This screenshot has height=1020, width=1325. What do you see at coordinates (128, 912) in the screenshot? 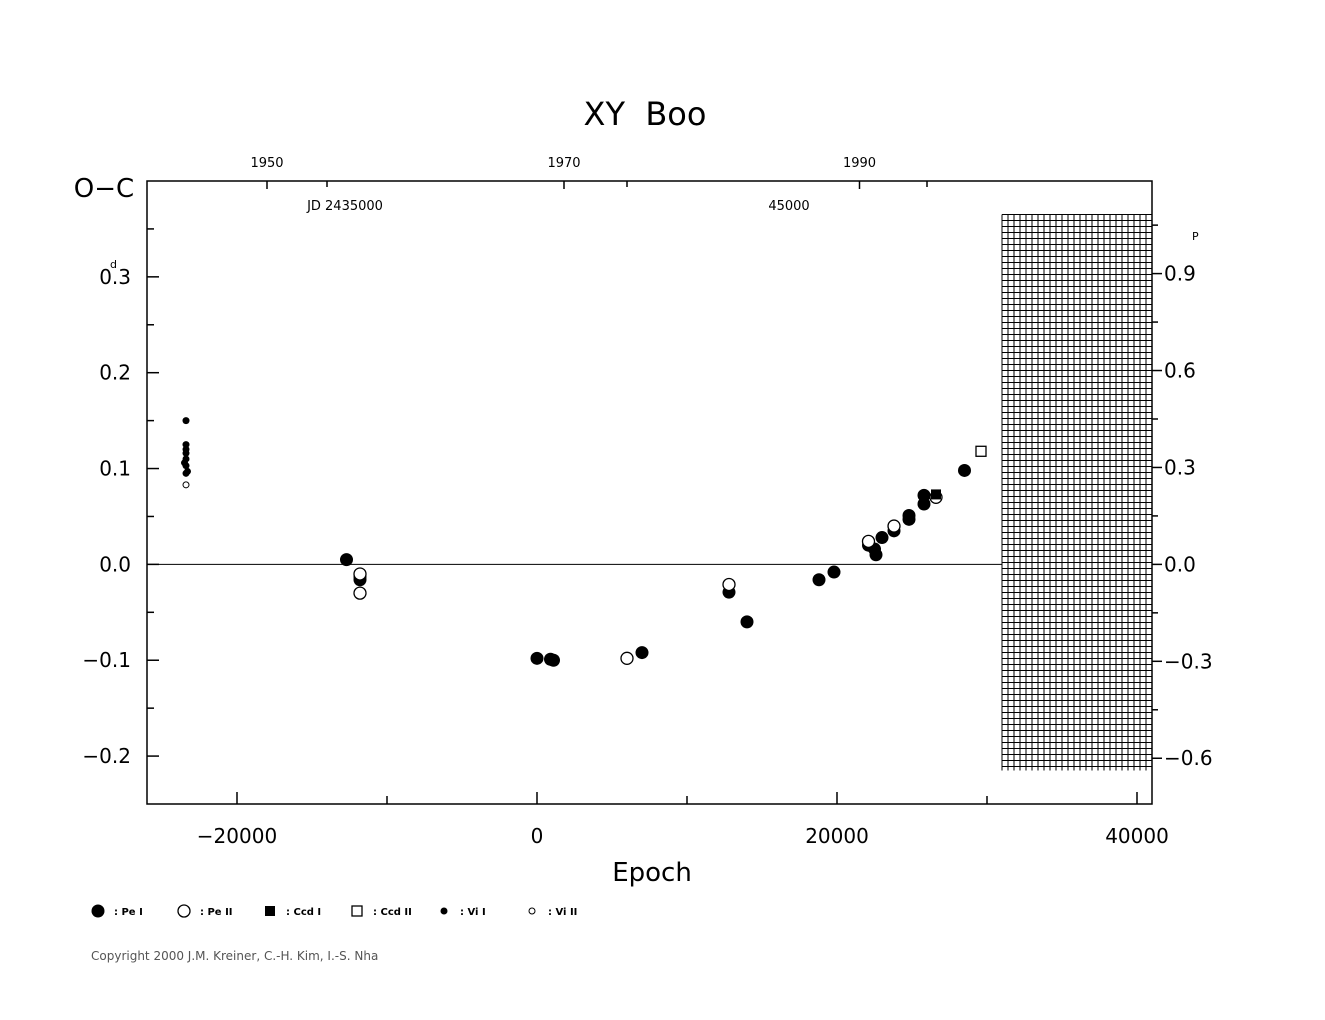
I see `legend-label: : Pe I` at bounding box center [128, 912].